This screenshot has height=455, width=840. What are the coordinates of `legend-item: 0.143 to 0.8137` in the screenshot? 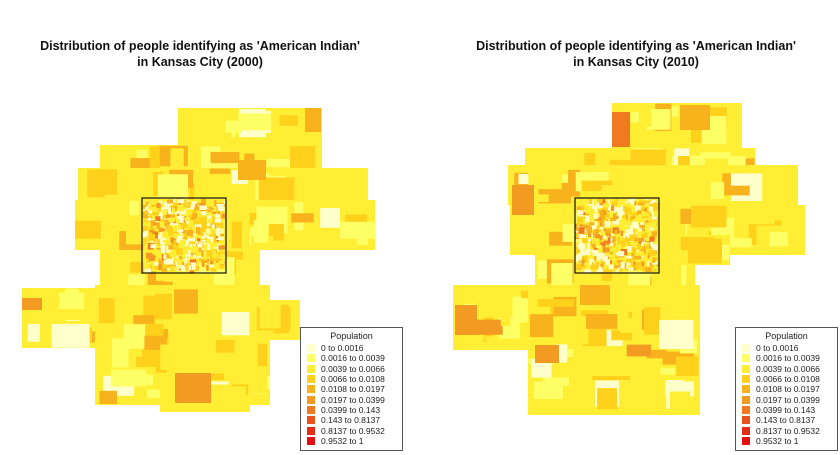 It's located at (786, 420).